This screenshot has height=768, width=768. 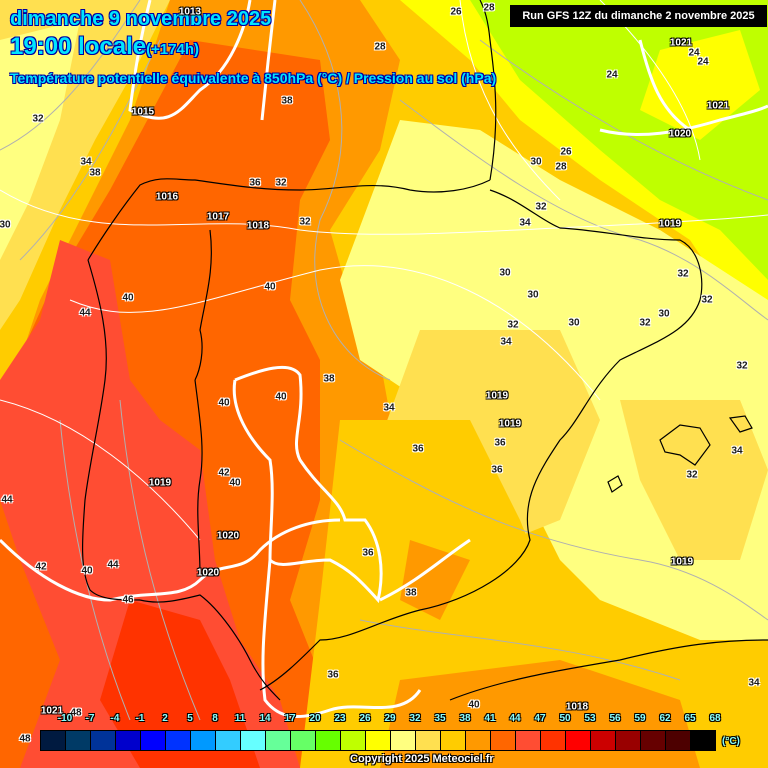 I want to click on legend-tick: 20, so click(x=315, y=718).